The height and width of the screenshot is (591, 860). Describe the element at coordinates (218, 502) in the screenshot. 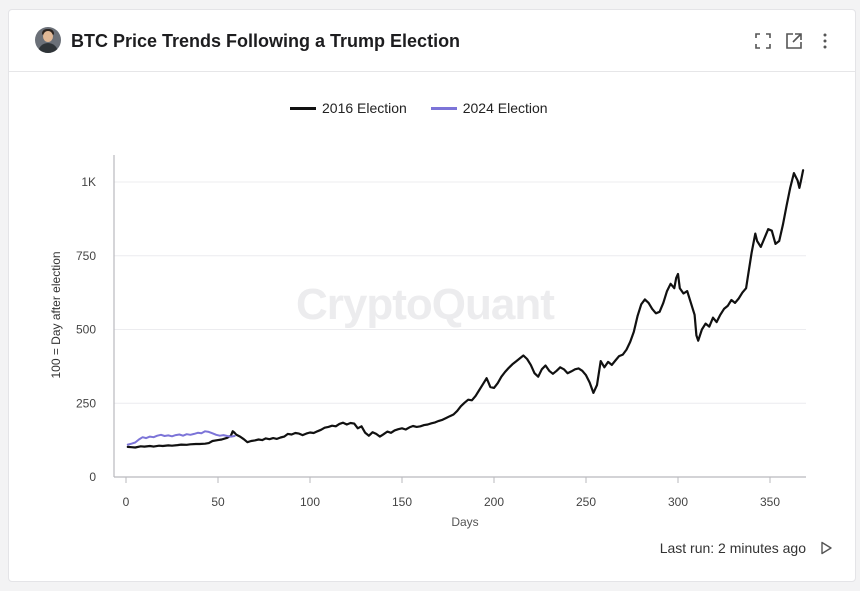

I see `x-tick-label: 50` at that location.